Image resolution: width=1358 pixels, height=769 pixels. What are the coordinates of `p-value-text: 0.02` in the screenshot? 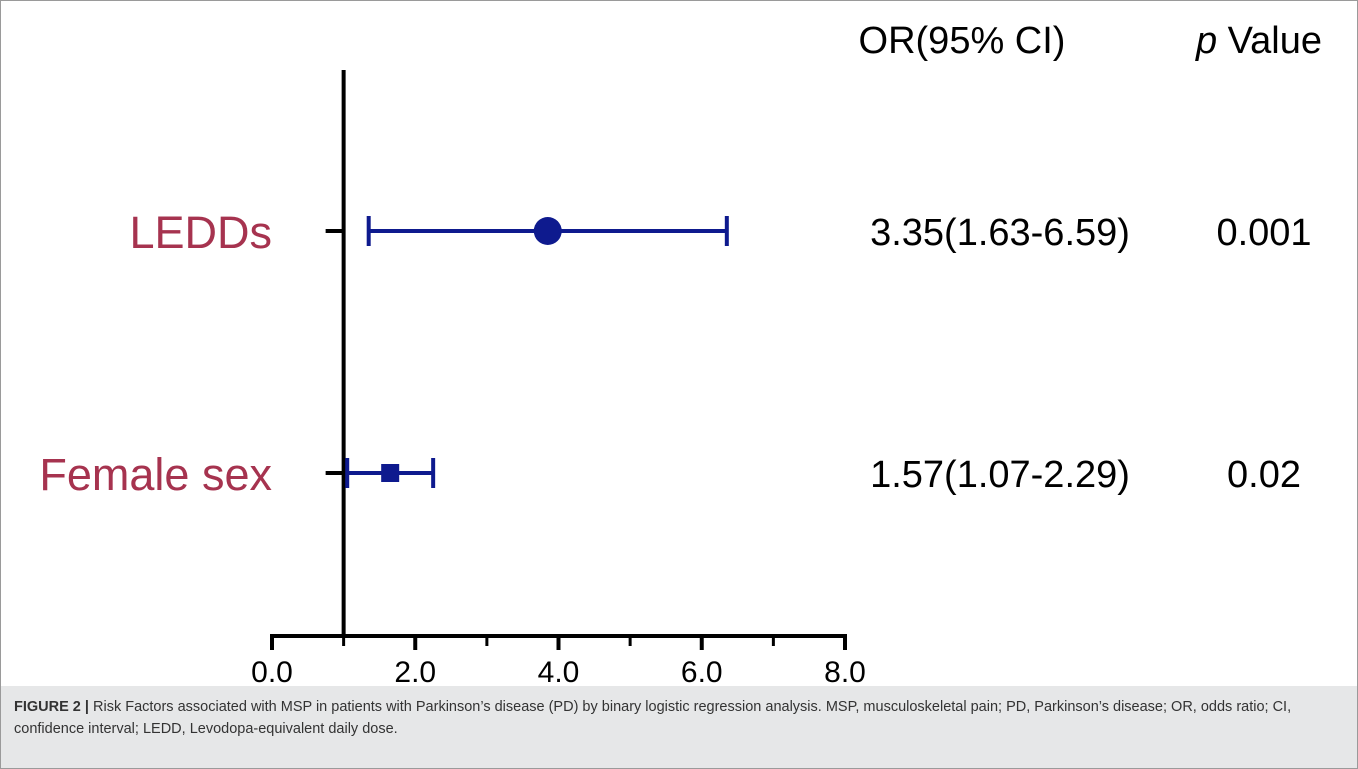 It's located at (1264, 475).